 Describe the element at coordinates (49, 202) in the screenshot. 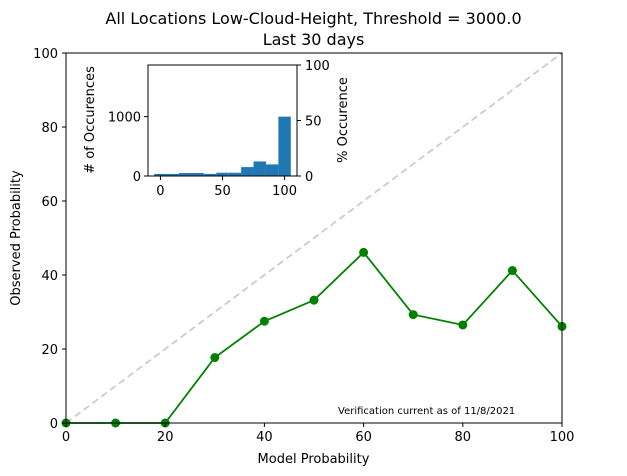

I see `y-tick-label: 60` at that location.